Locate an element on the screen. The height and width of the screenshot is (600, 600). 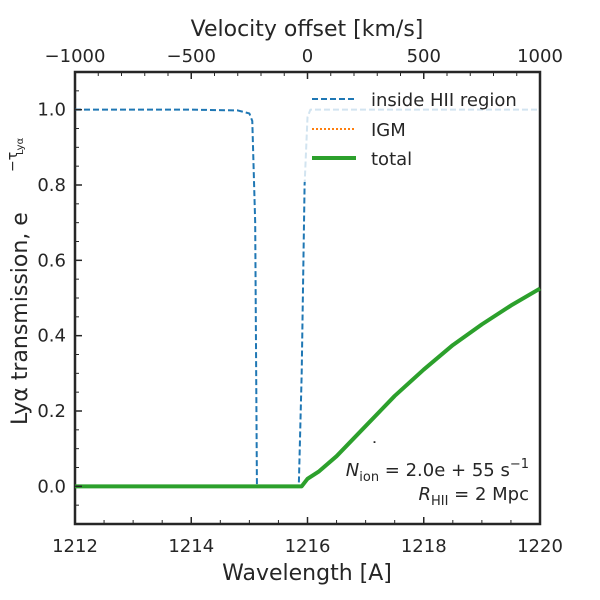
y-axis-title-exponent-sub: Lyα is located at coordinates (20, 146).